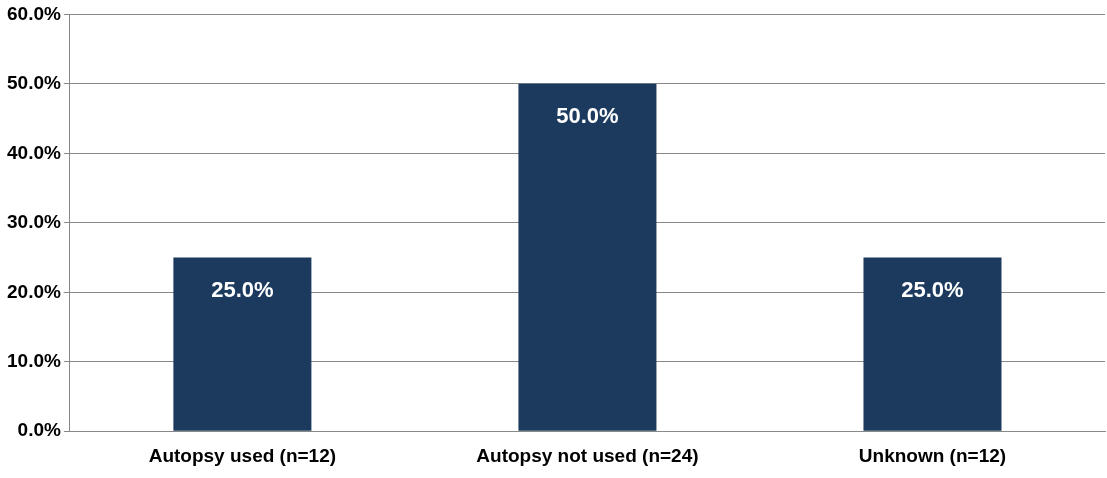 This screenshot has height=478, width=1107. What do you see at coordinates (587, 115) in the screenshot?
I see `data-label: 50.0%` at bounding box center [587, 115].